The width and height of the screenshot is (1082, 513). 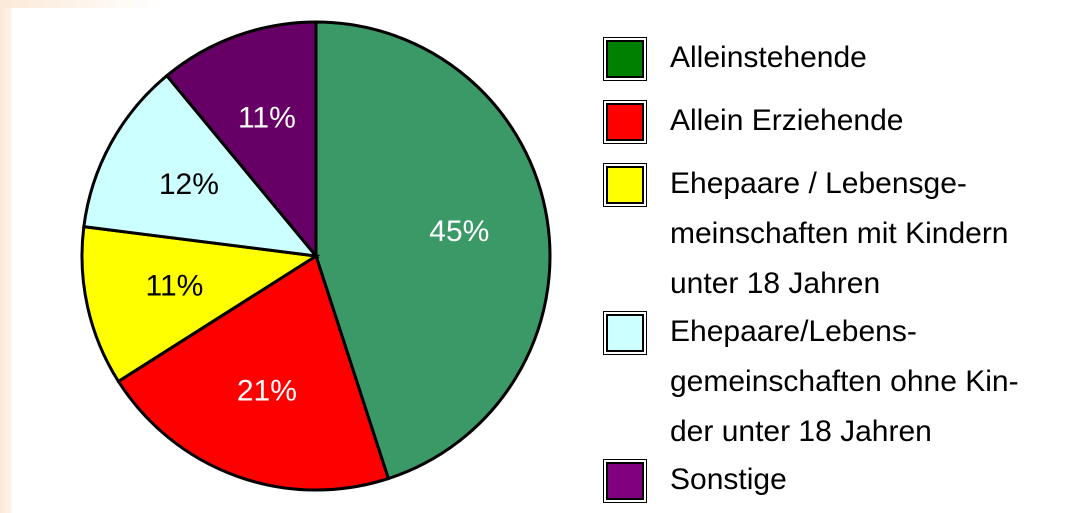 What do you see at coordinates (267, 390) in the screenshot?
I see `data-label: 21%` at bounding box center [267, 390].